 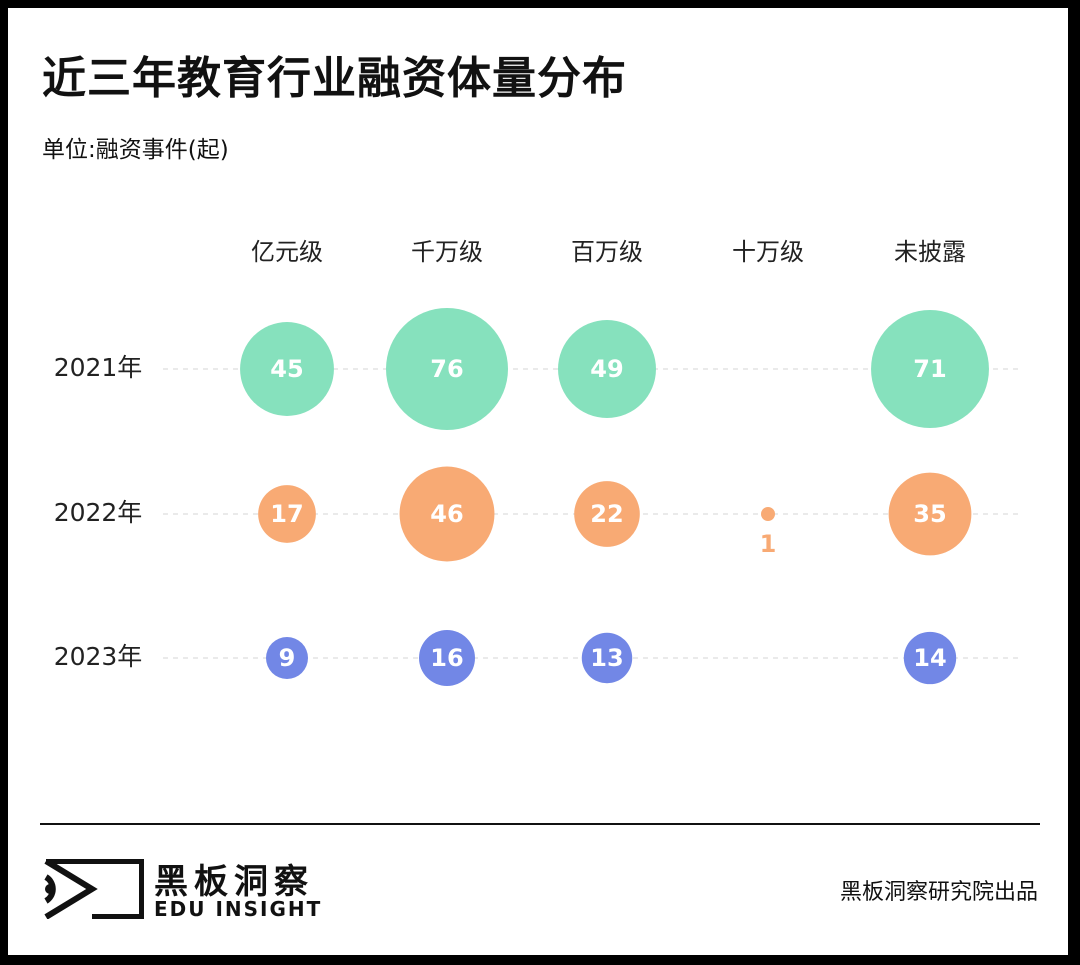 What do you see at coordinates (447, 252) in the screenshot?
I see `category-label: 千万级` at bounding box center [447, 252].